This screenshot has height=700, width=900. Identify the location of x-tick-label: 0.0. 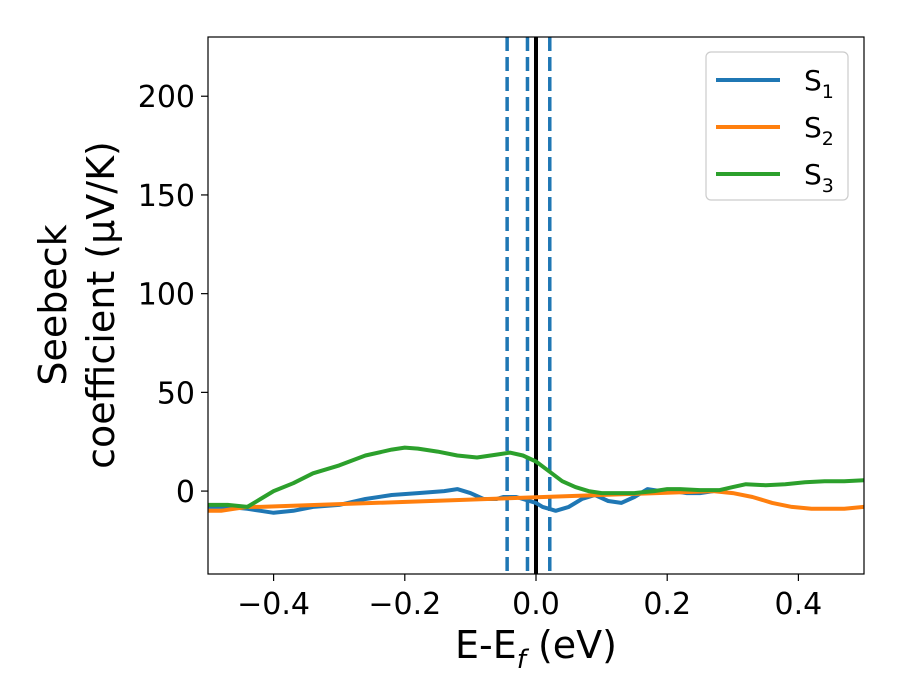
(536, 604).